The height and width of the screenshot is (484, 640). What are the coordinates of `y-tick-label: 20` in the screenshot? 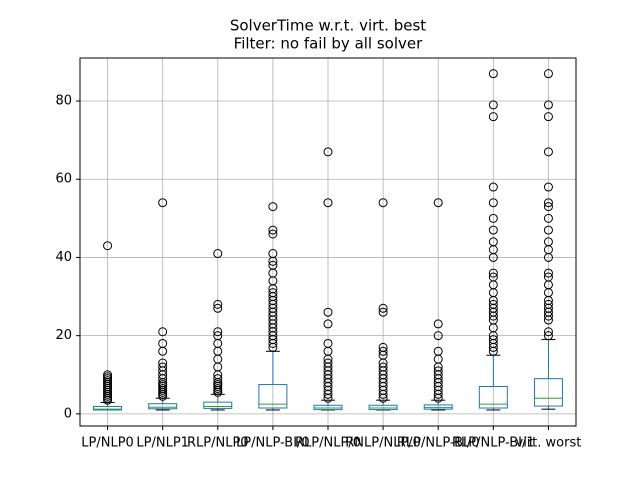 It's located at (63, 335).